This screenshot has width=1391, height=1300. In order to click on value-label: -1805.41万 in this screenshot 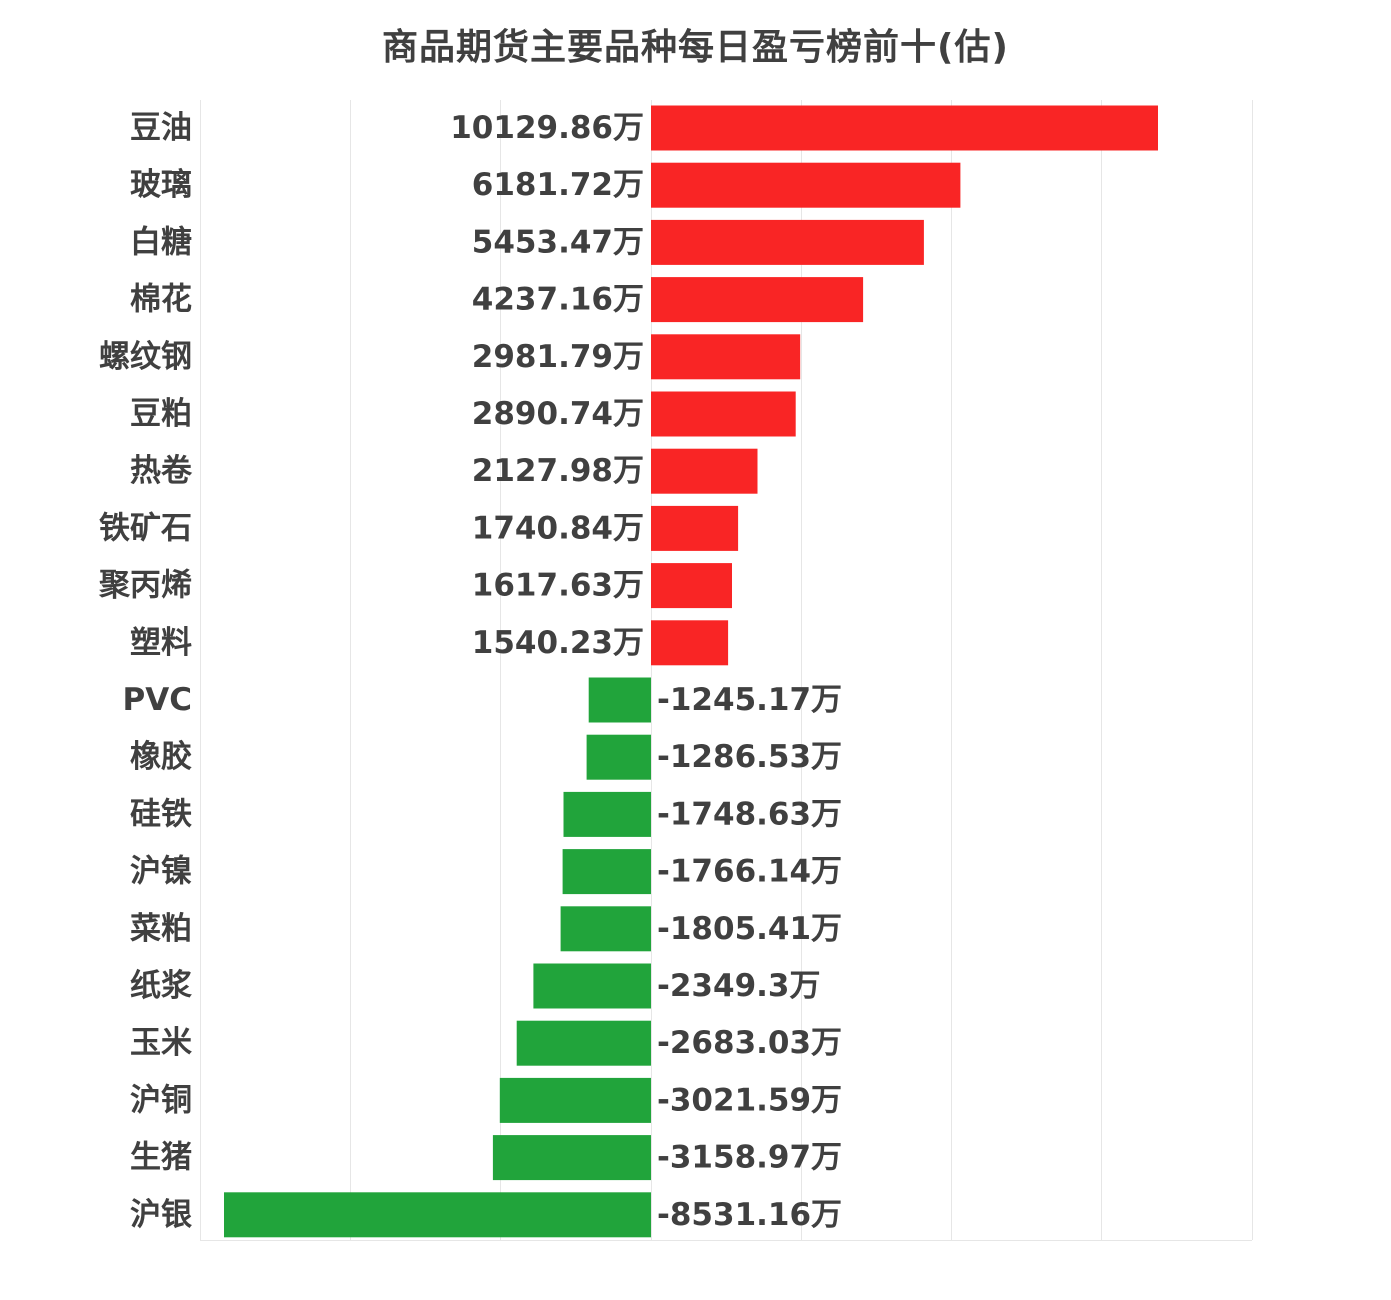, I will do `click(749, 929)`.